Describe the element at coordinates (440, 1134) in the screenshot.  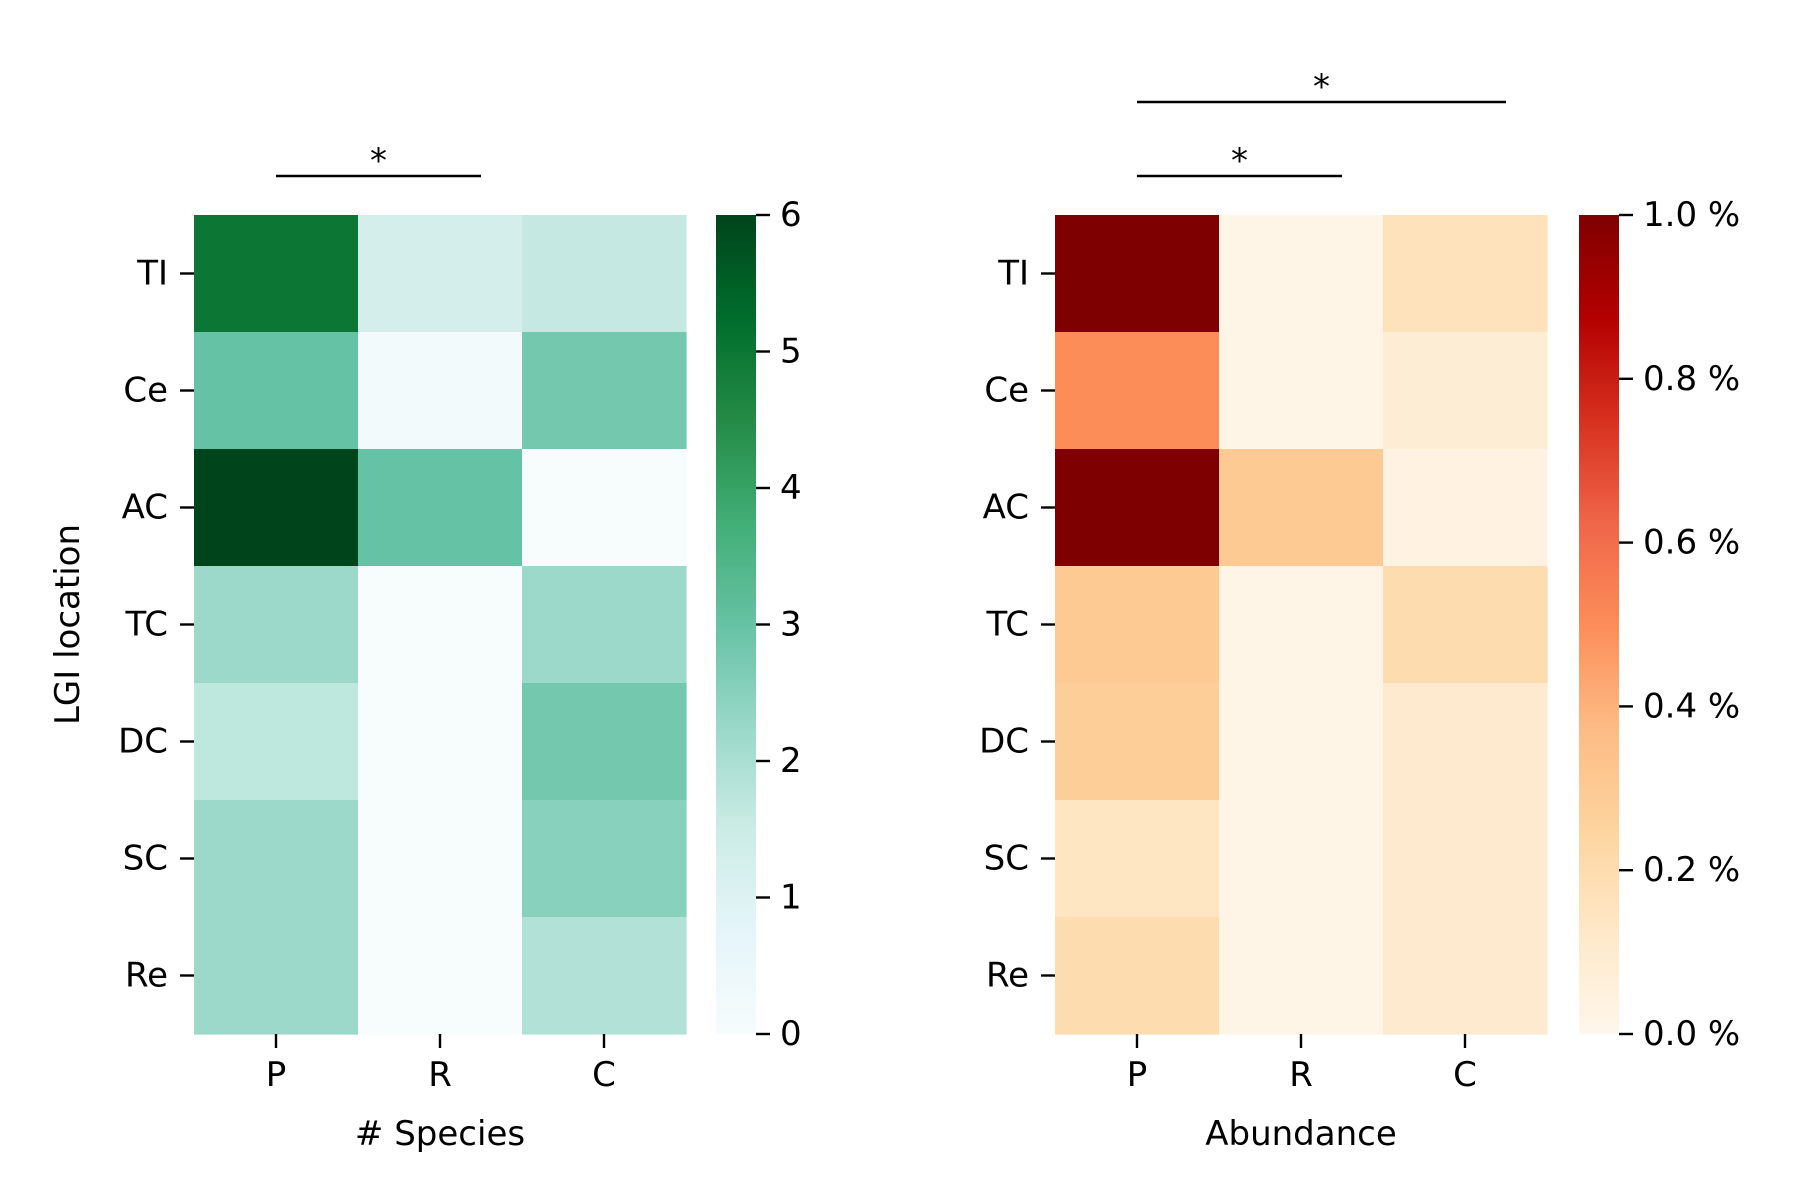
I see `x-axis-label: # Species` at that location.